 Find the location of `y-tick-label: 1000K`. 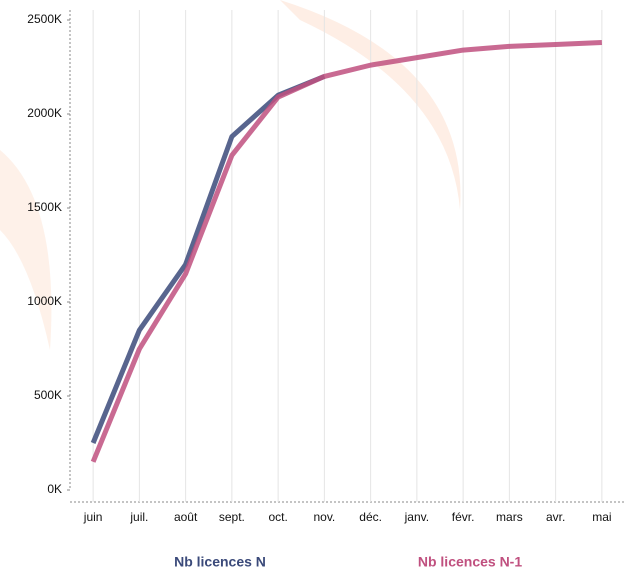

y-tick-label: 1000K is located at coordinates (44, 301).